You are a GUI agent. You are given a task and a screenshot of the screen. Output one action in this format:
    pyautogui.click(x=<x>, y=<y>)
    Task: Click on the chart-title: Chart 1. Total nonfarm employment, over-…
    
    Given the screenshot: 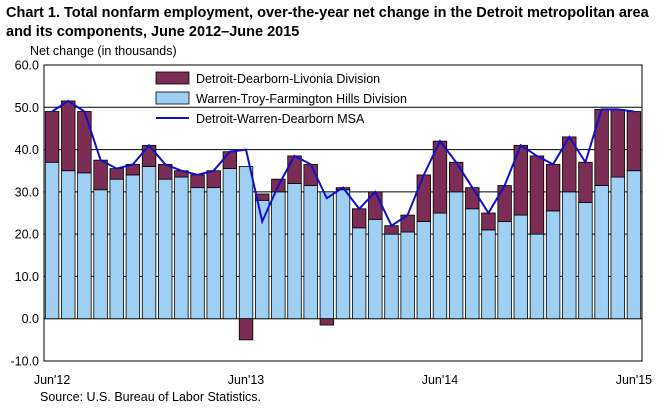 What is the action you would take?
    pyautogui.click(x=327, y=22)
    